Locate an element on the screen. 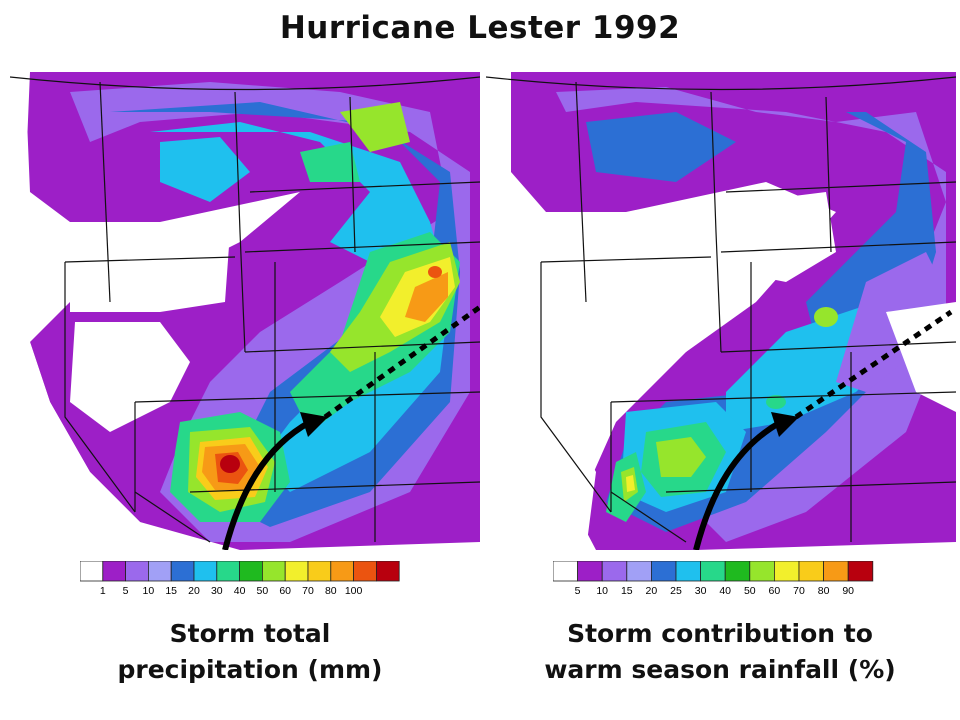 This screenshot has height=720, width=960. caption-line-2: precipitation (mm) is located at coordinates (250, 669).